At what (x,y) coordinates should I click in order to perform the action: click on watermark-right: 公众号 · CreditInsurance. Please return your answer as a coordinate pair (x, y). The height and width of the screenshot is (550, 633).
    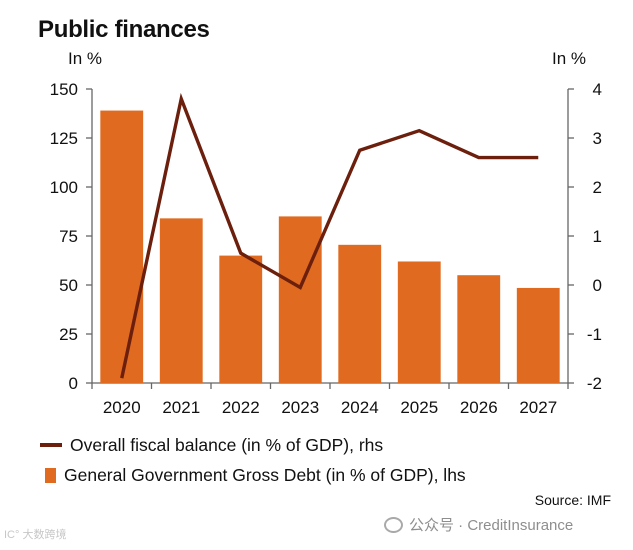
    Looking at the image, I should click on (478, 524).